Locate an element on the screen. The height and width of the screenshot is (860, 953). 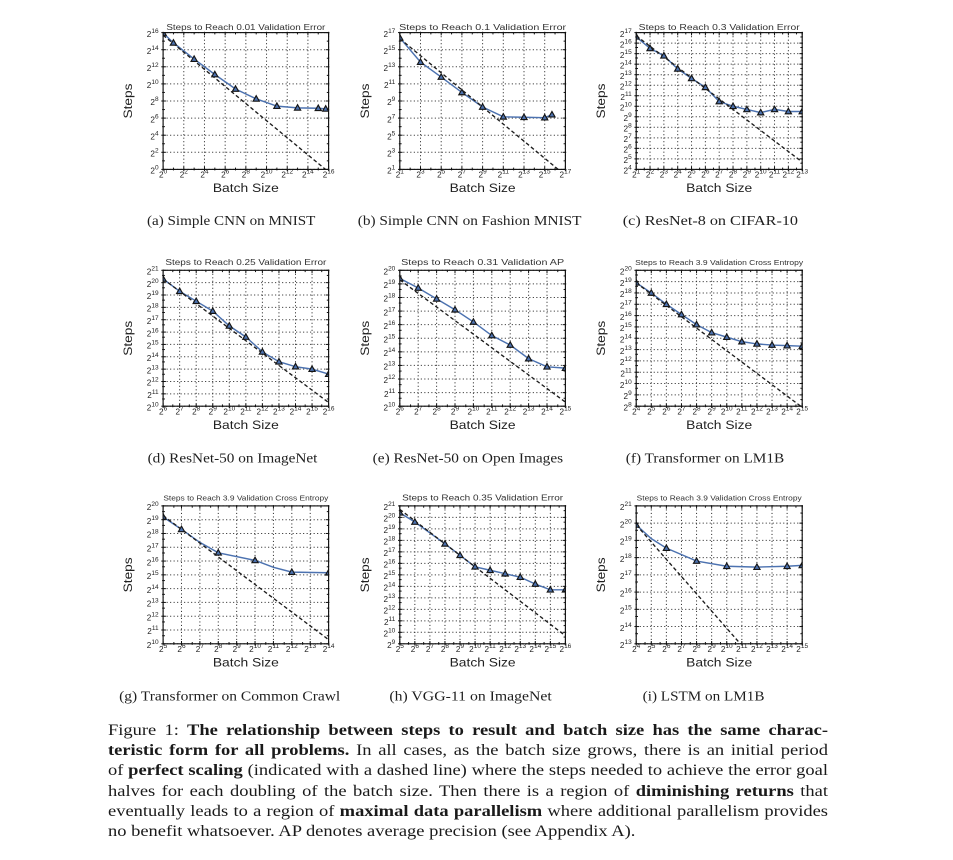
svg-text:Steps to Reach 0.1 Validation: Steps to Reach 0.1 Validation Error is located at coordinates (482, 27).